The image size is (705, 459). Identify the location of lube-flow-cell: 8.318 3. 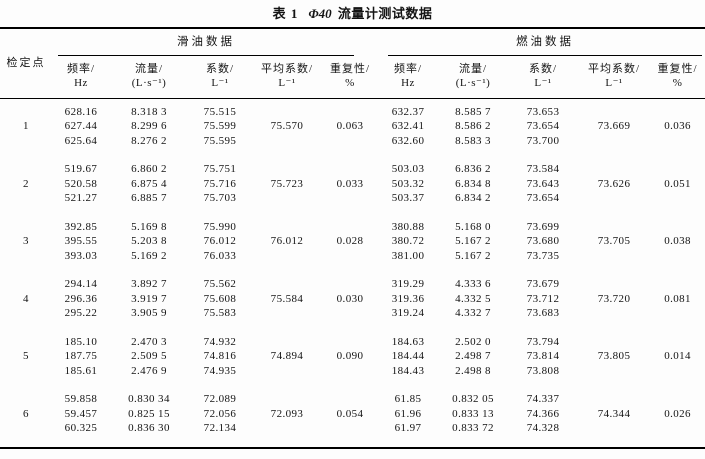
(149, 111).